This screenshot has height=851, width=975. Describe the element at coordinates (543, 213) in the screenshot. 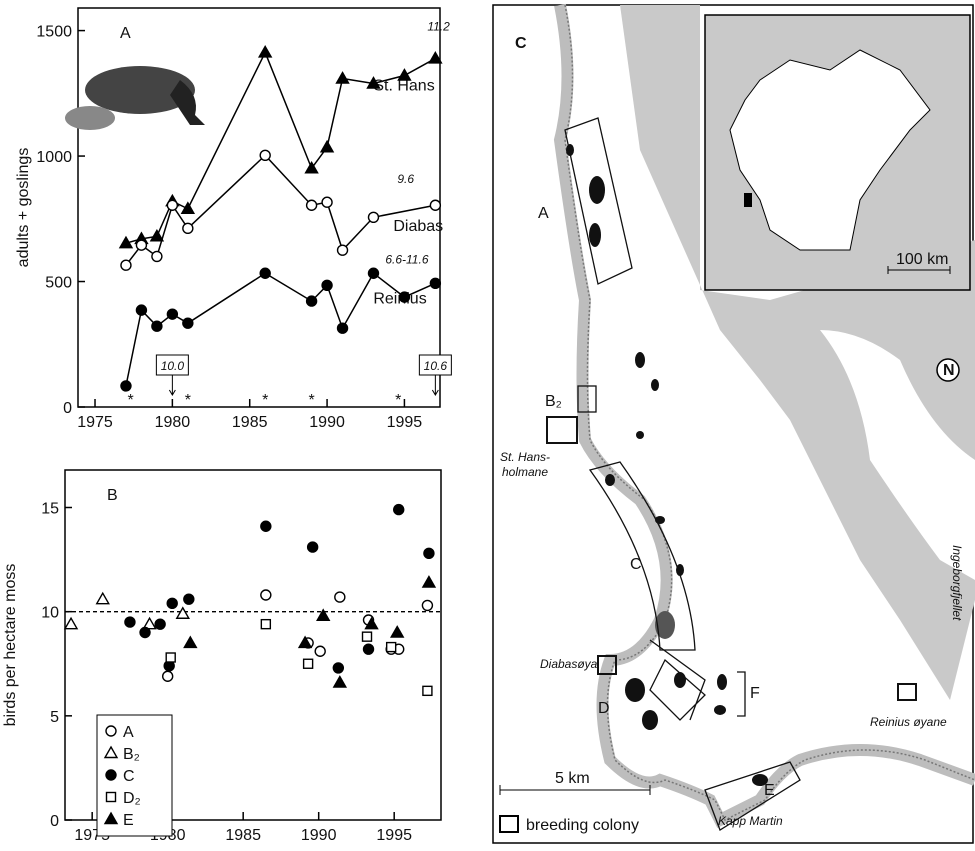

I see `map-label: A` at that location.